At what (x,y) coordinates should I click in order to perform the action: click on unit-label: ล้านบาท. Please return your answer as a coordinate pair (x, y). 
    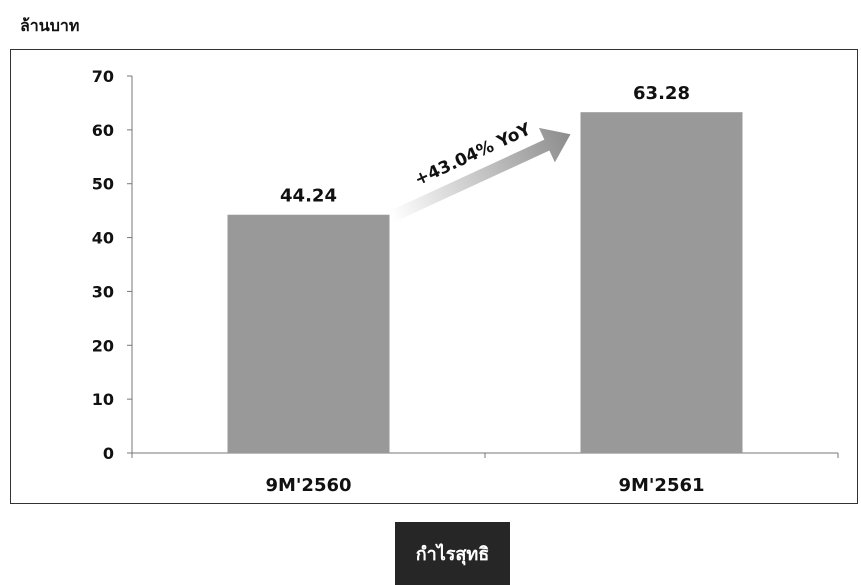
    Looking at the image, I should click on (50, 25).